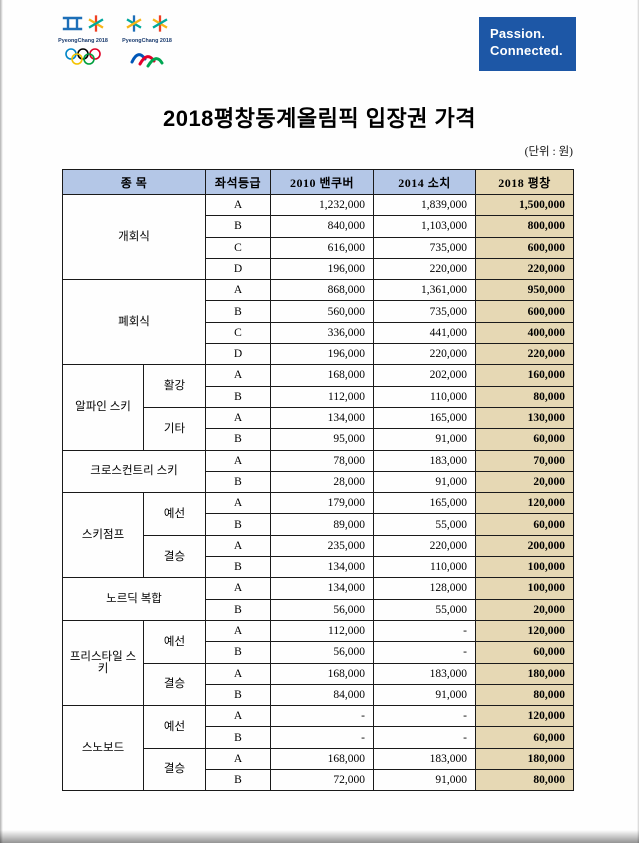  I want to click on column-header: 2014 소치, so click(424, 182).